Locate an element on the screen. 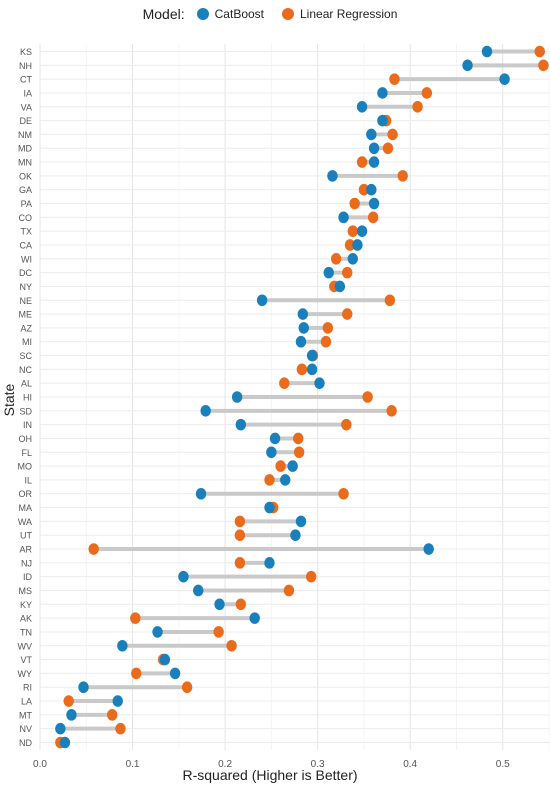  x-tick-label: 0.0 is located at coordinates (40, 764).